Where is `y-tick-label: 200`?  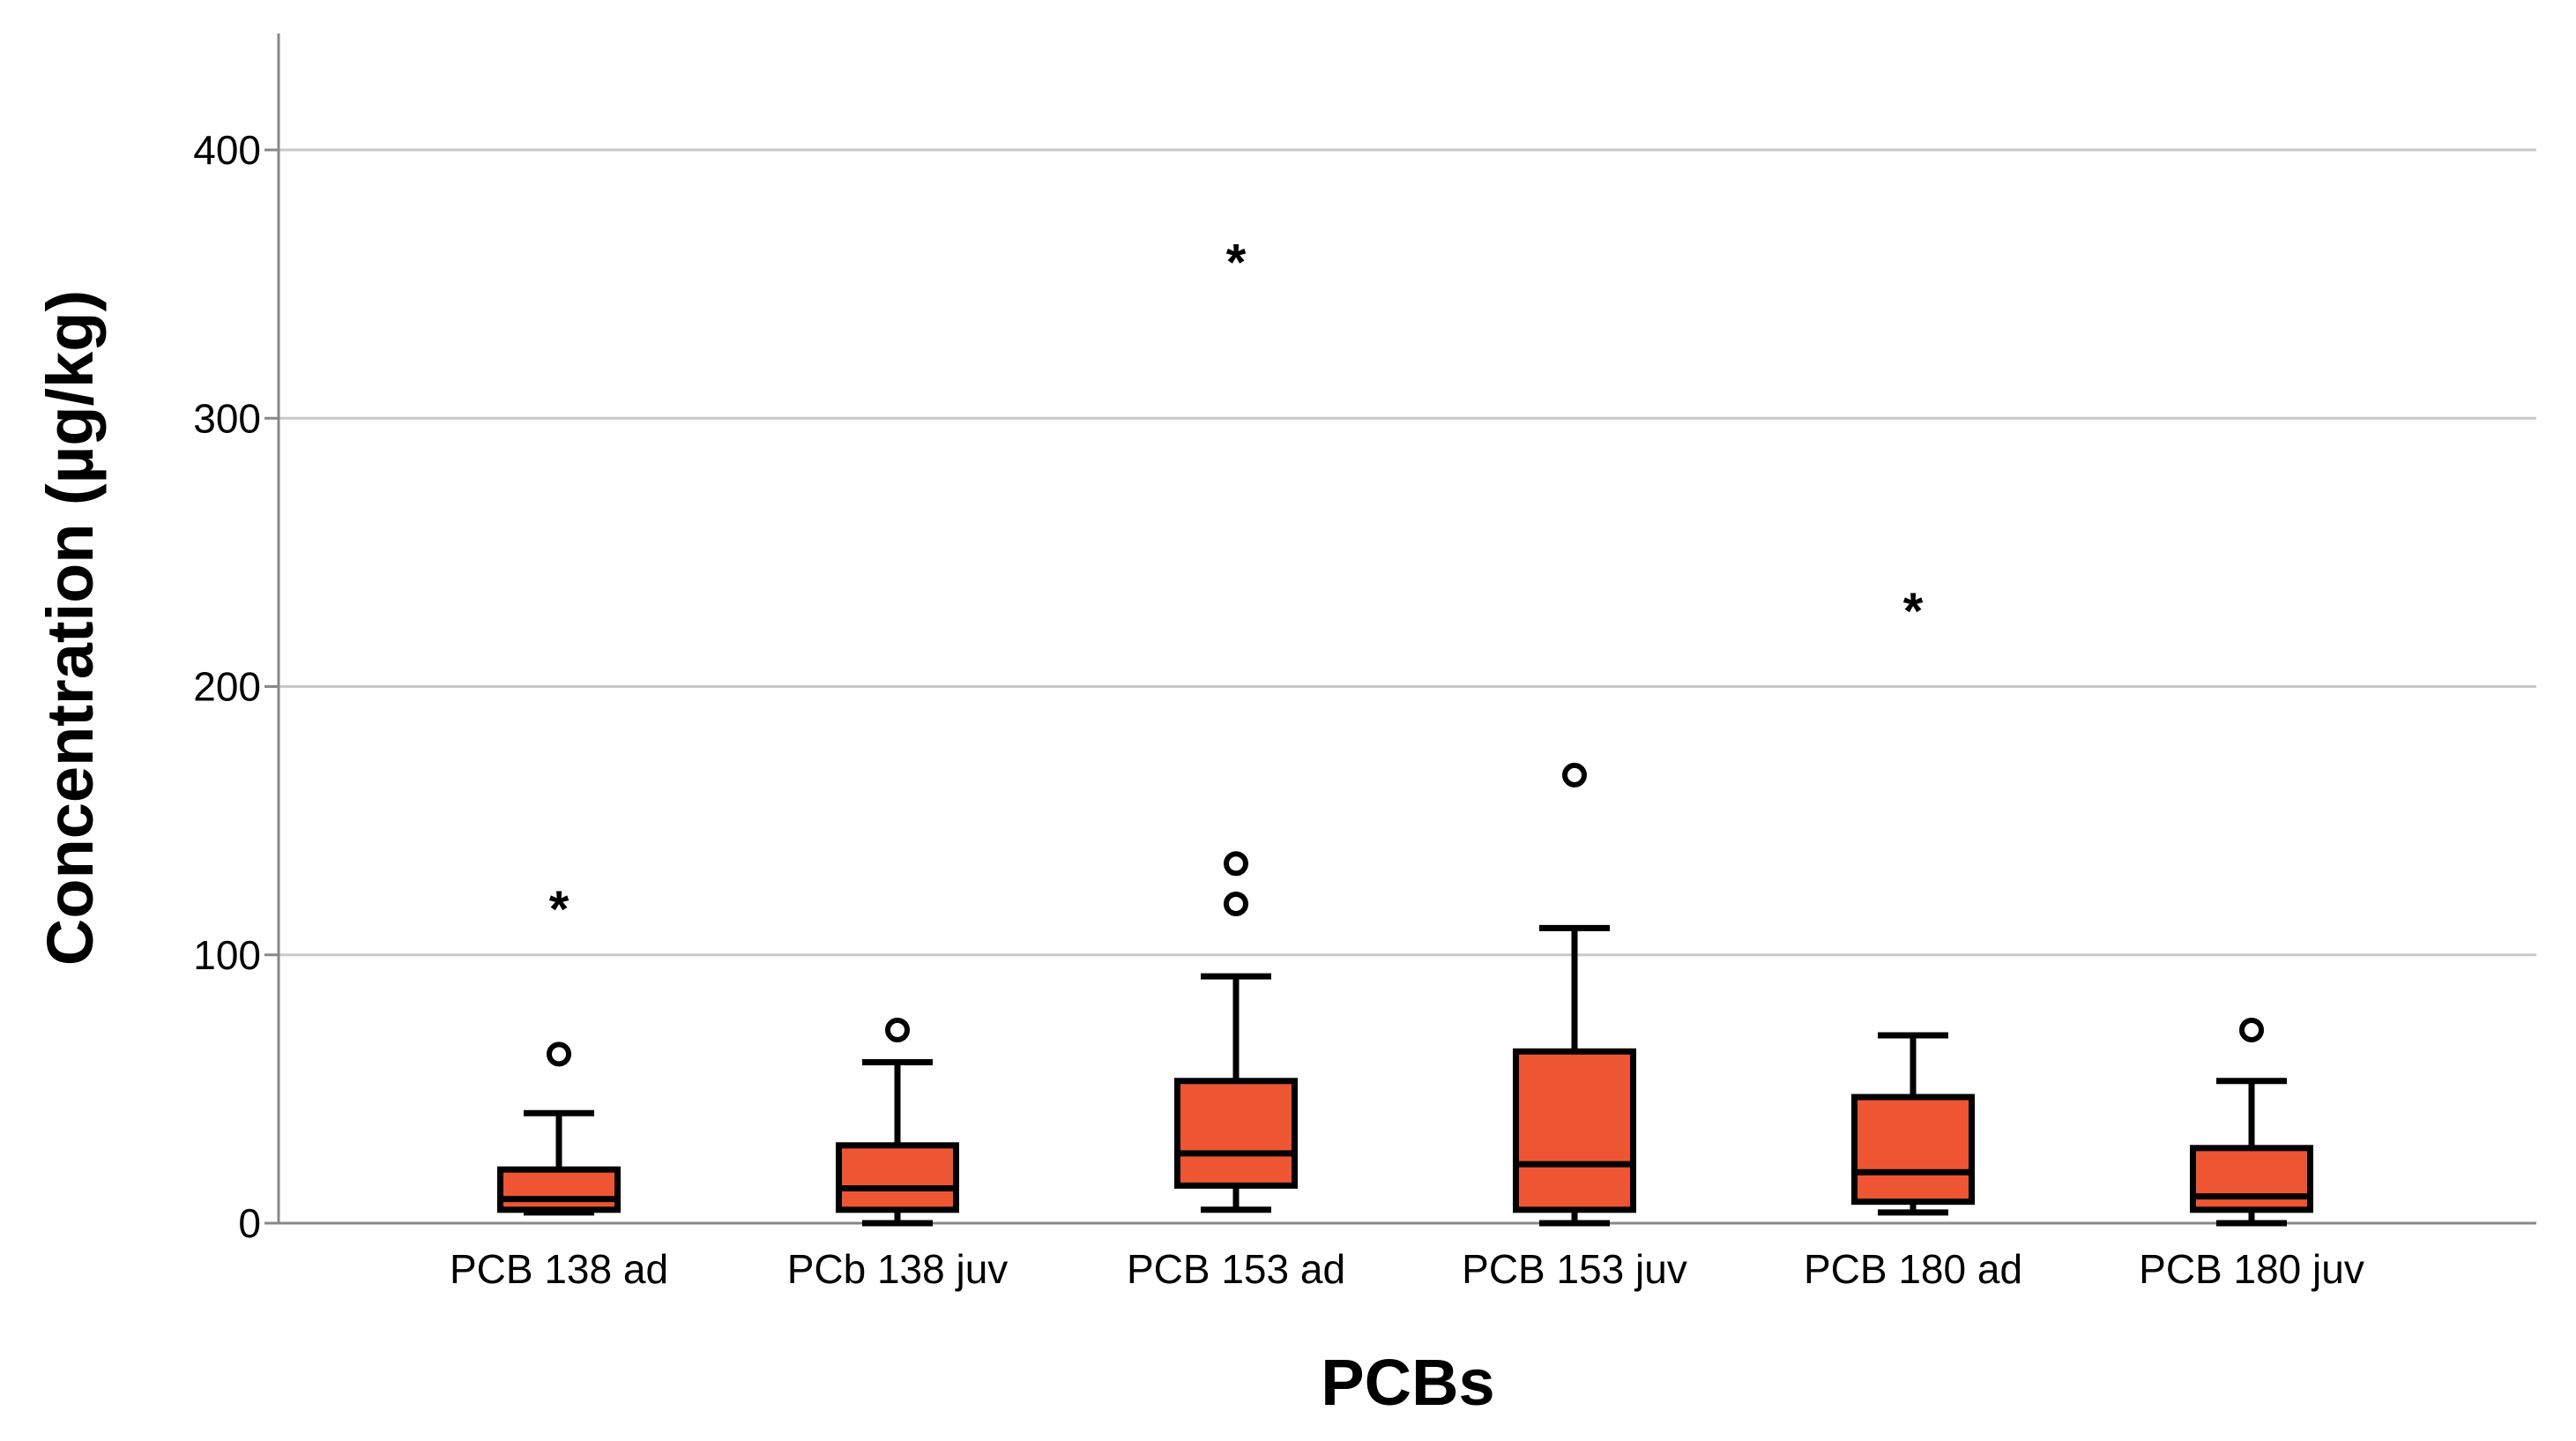 y-tick-label: 200 is located at coordinates (227, 687).